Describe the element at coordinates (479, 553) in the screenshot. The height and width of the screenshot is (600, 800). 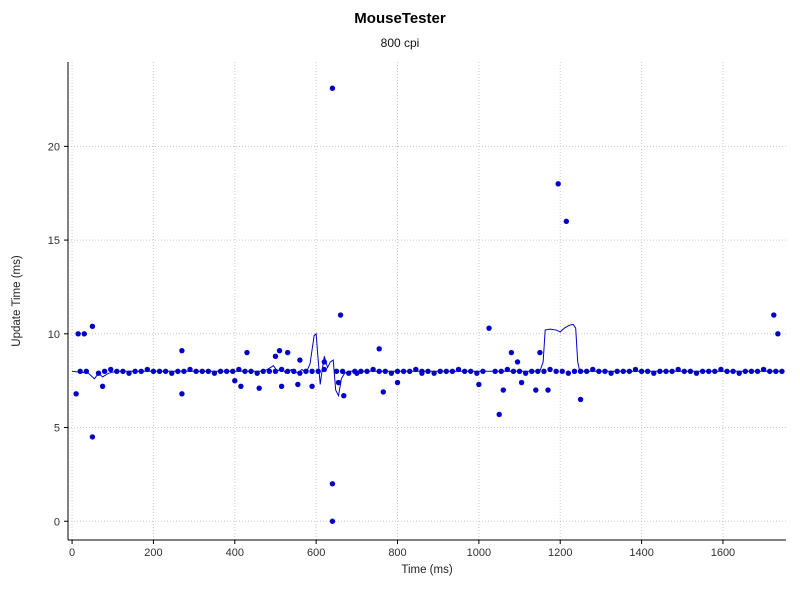
I see `x-tick-label: 1000` at that location.